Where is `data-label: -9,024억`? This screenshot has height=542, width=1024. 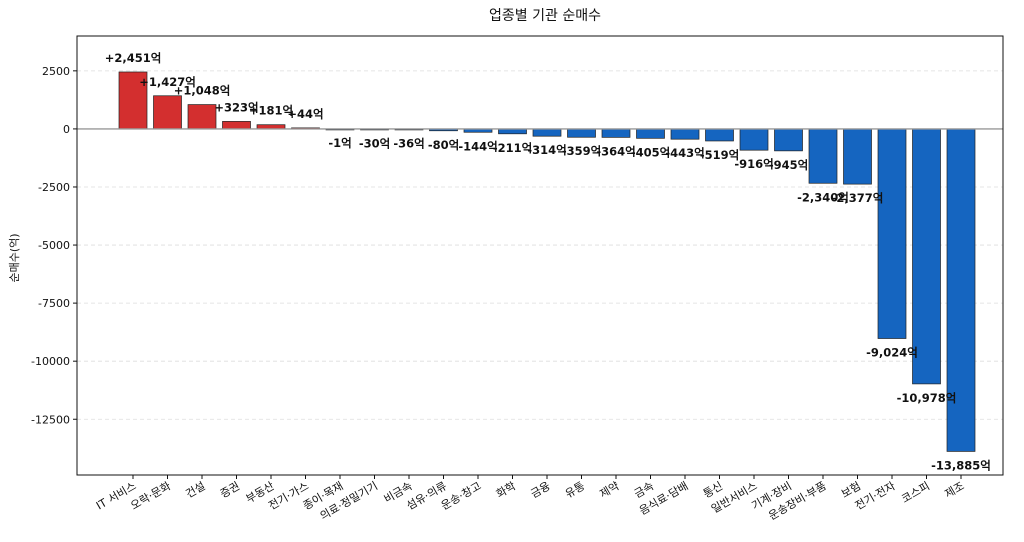 data-label: -9,024억 is located at coordinates (892, 353).